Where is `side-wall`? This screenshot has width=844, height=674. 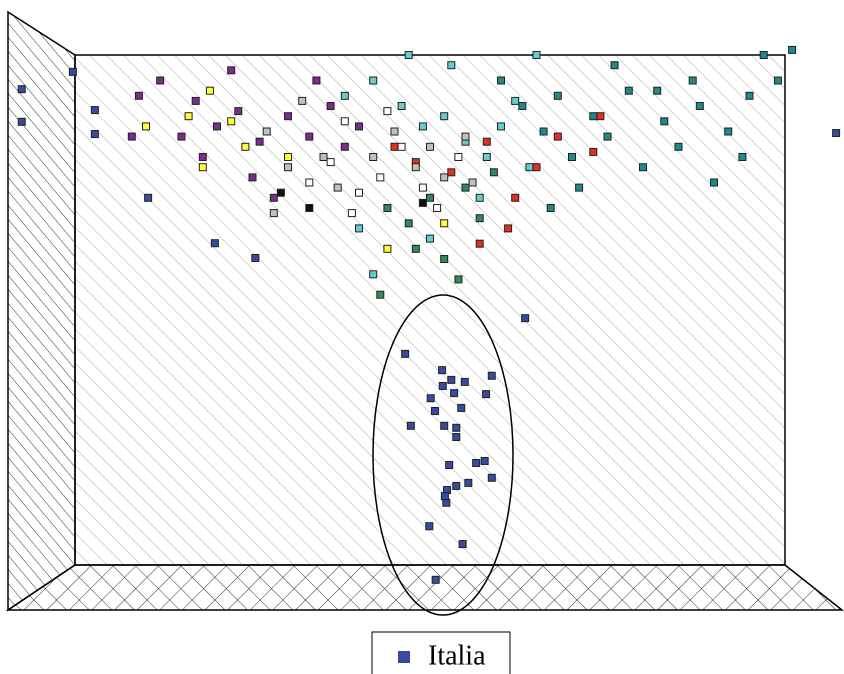 side-wall is located at coordinates (41, 311).